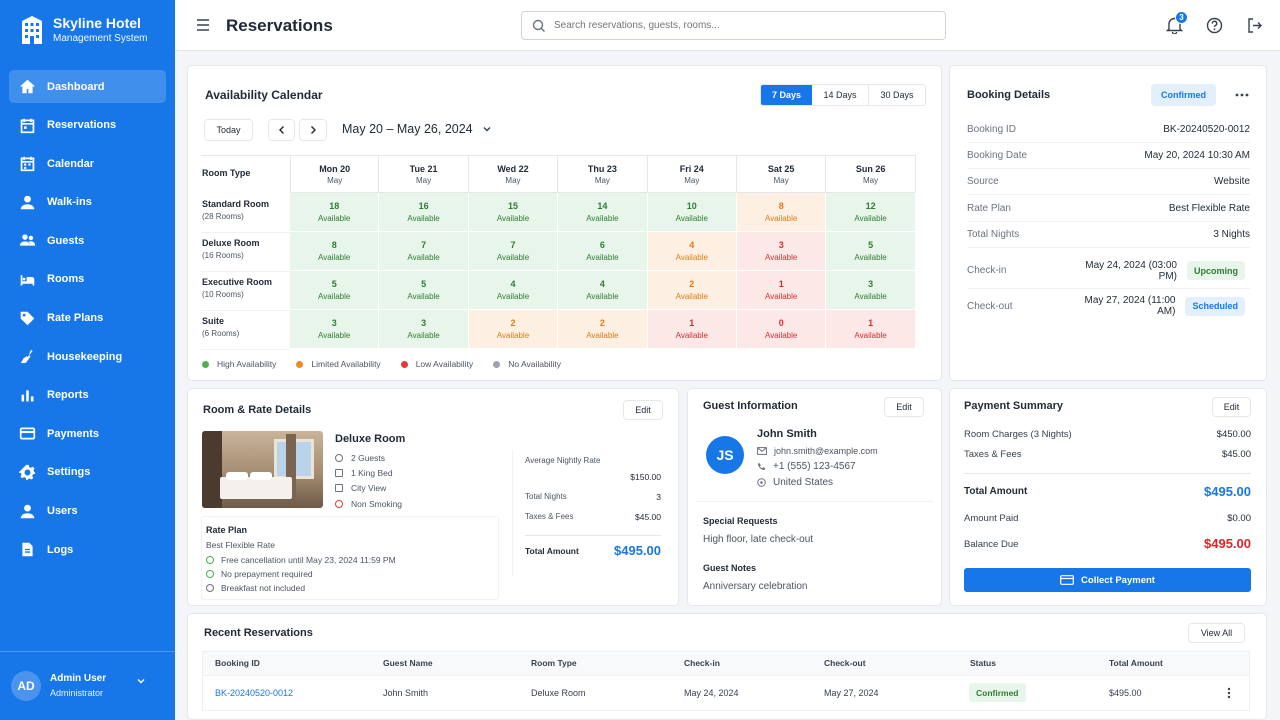 The image size is (1280, 720). What do you see at coordinates (203, 25) in the screenshot?
I see `hamburger-menu-icon` at bounding box center [203, 25].